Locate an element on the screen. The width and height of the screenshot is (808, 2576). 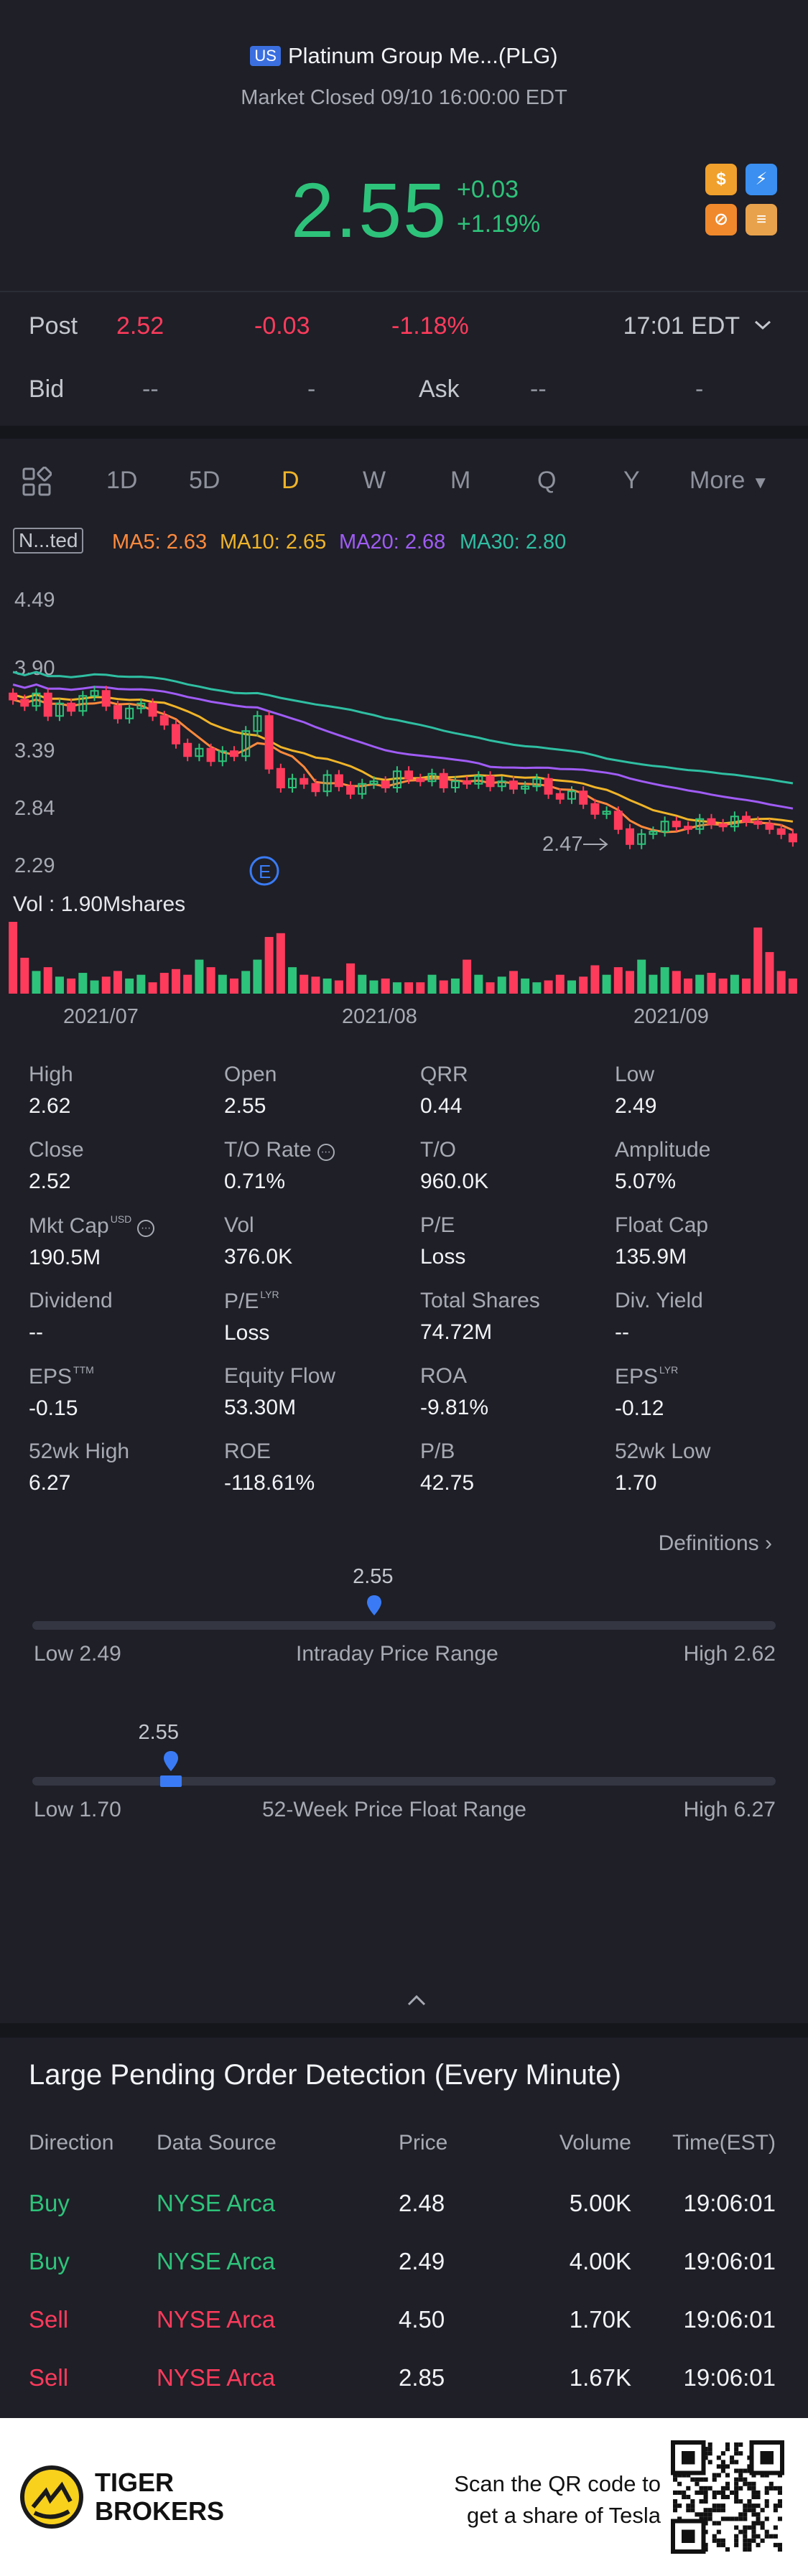
intraday-title: Intraday Price Range is located at coordinates (397, 1654).